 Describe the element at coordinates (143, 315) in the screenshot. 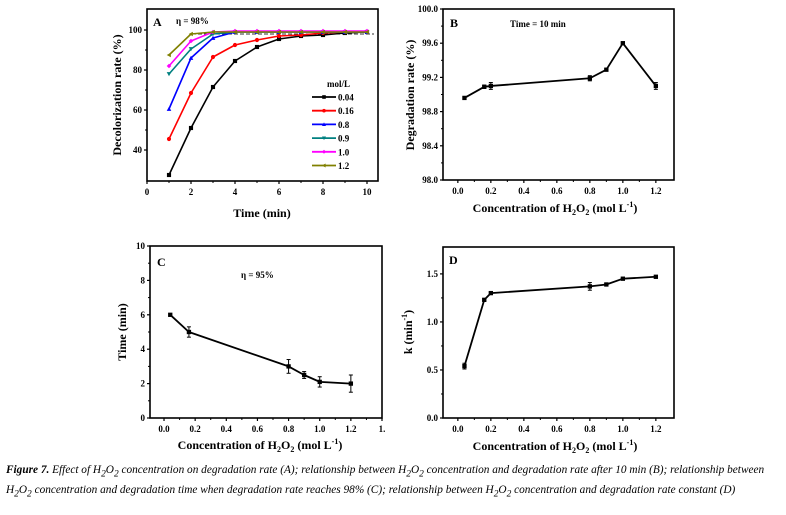

I see `y-tick-label: 6` at that location.